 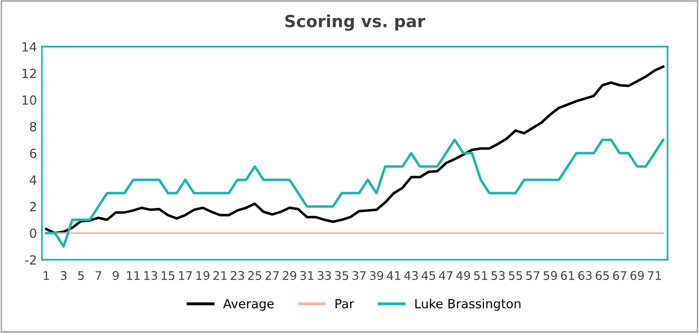 I want to click on y-tick-label: 2, so click(x=33, y=207).